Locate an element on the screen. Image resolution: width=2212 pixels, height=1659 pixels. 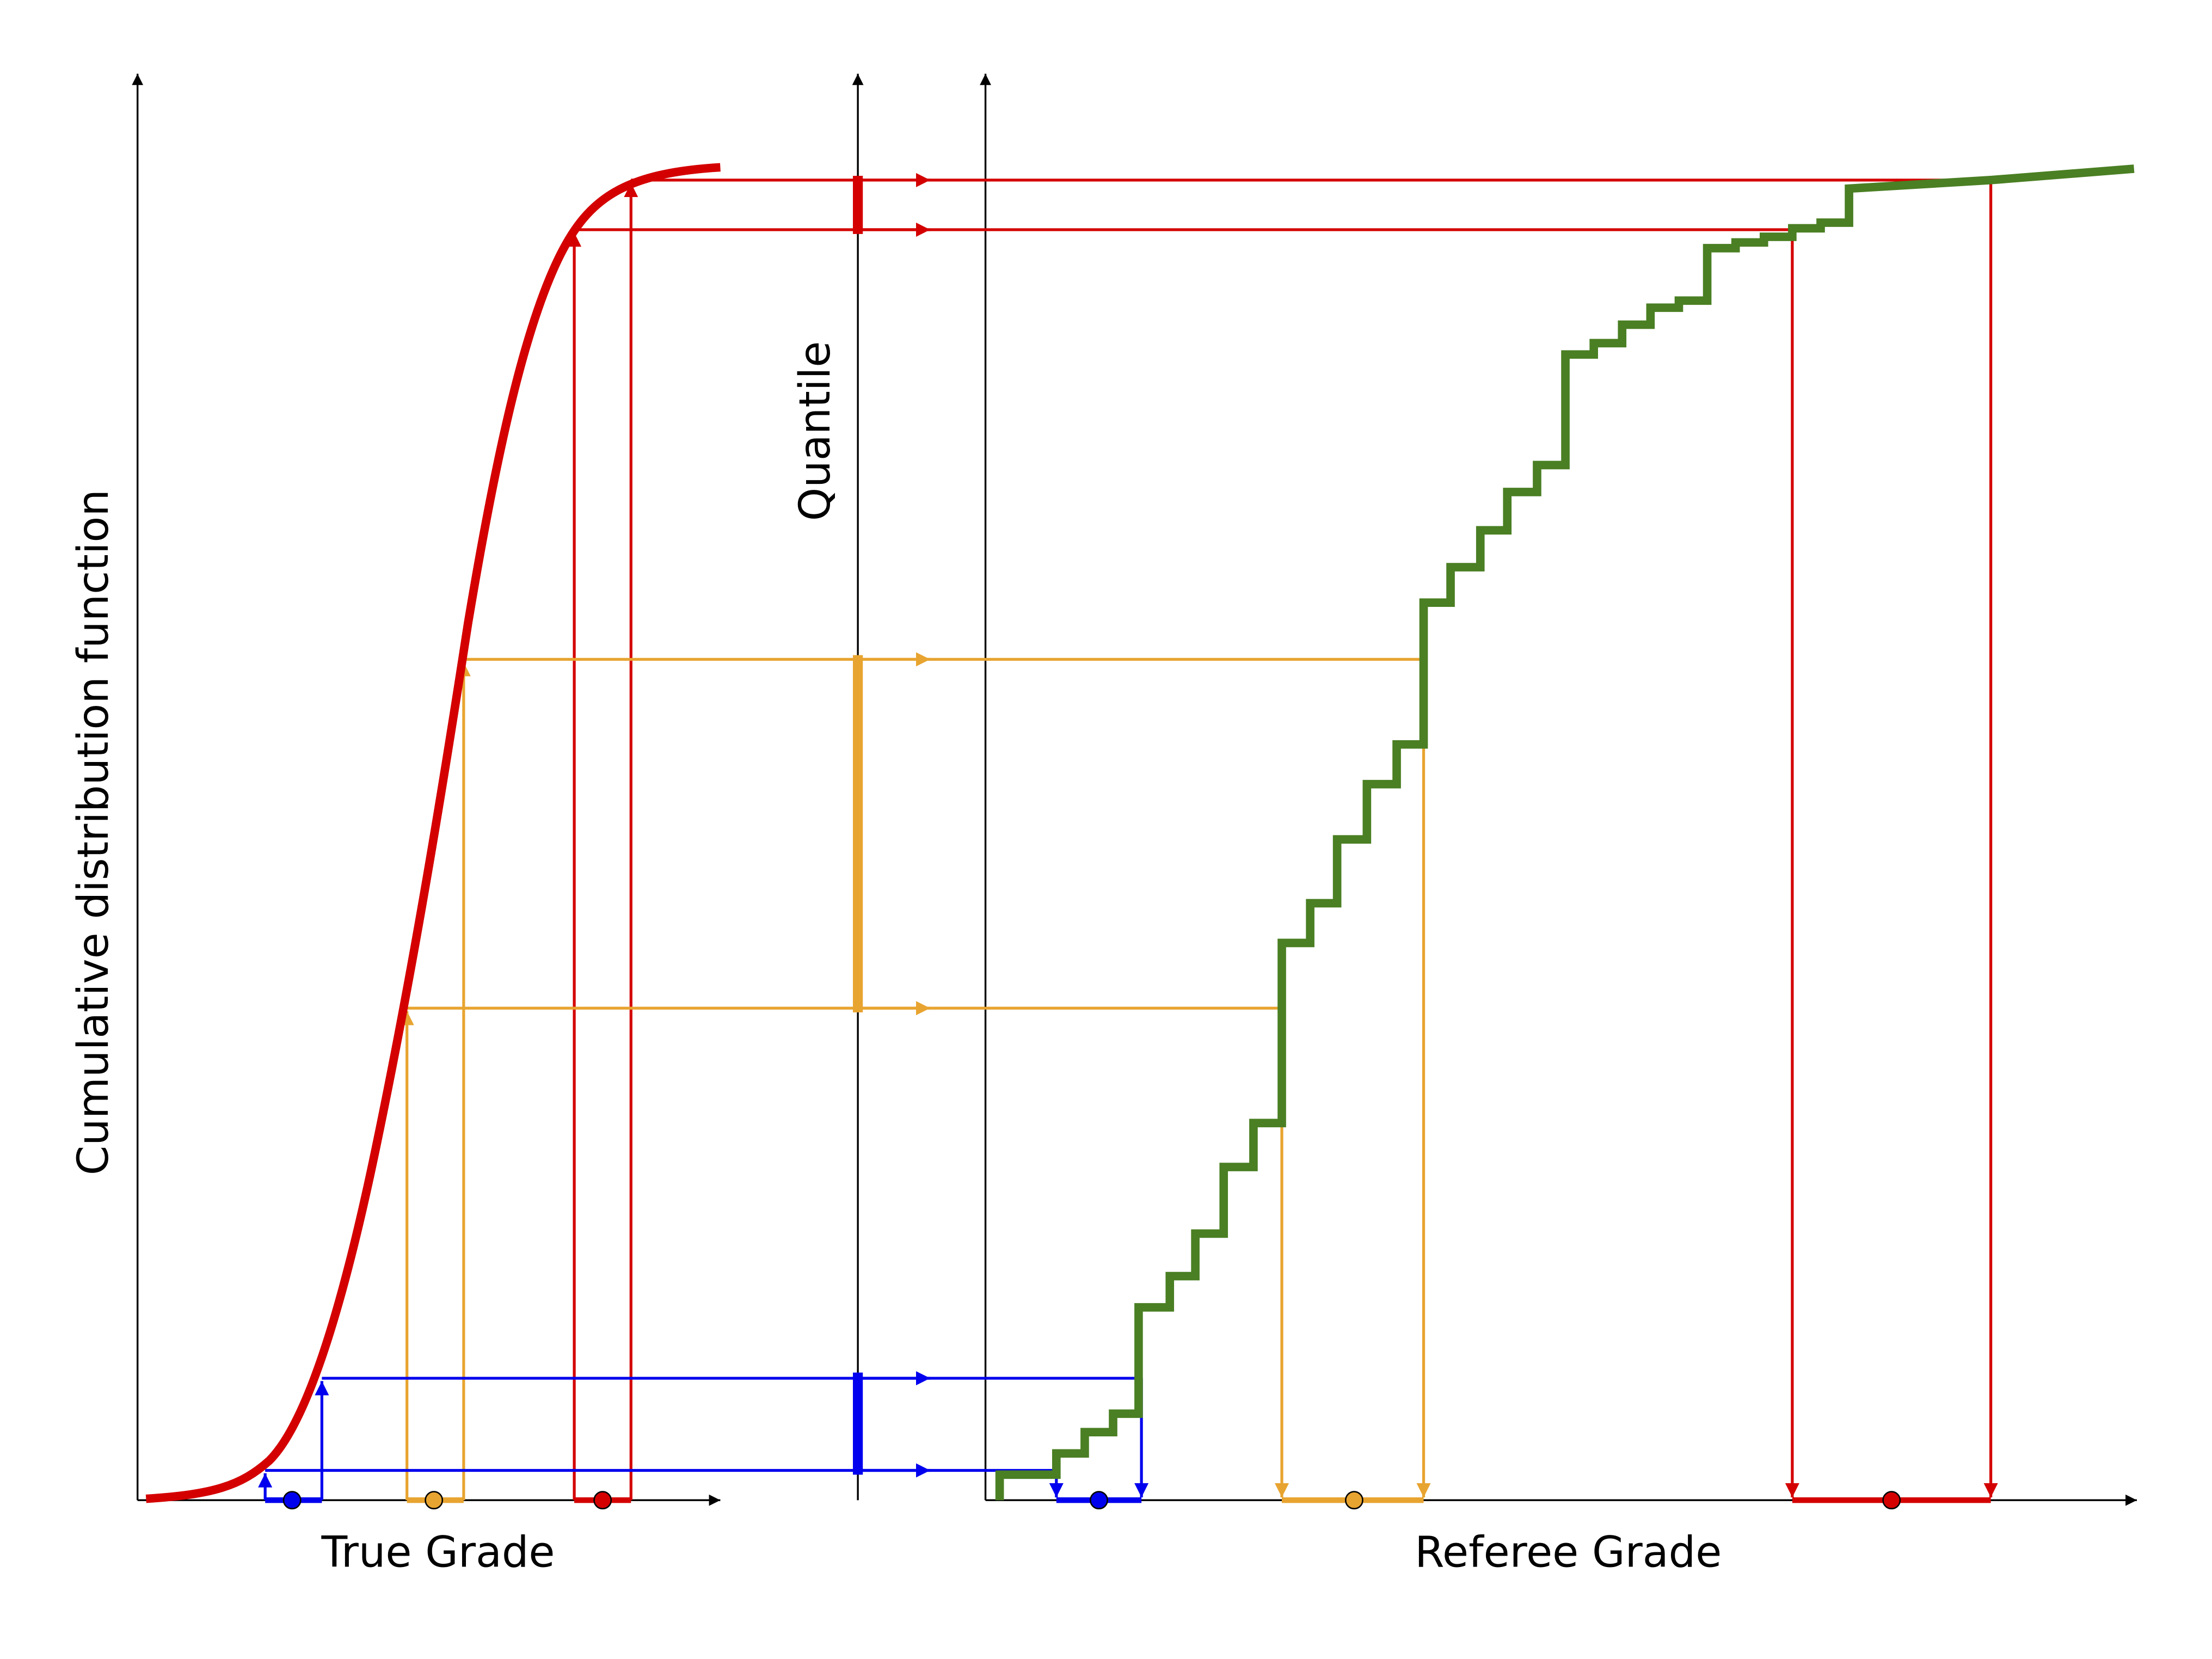
y-axis-label: Cumulative distribution function is located at coordinates (93, 832).